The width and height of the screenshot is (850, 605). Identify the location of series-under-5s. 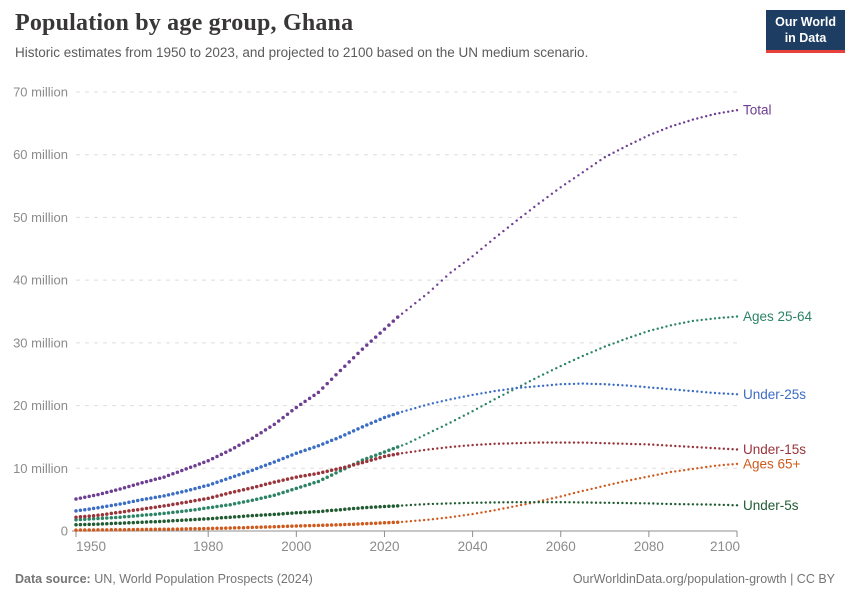
(406, 514).